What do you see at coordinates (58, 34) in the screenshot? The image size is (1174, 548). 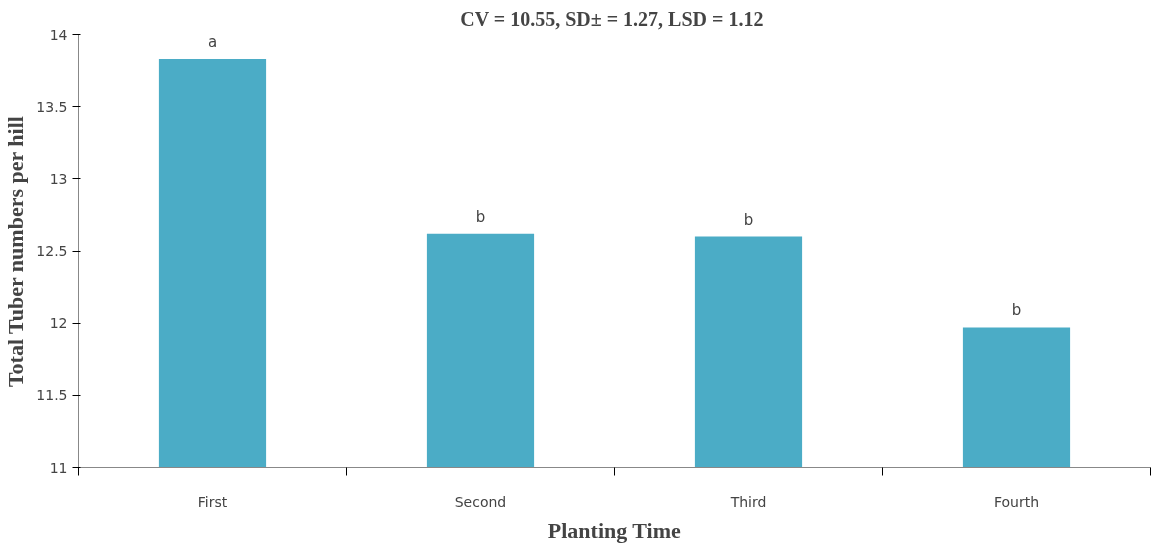 I see `y-tick-label: 14` at bounding box center [58, 34].